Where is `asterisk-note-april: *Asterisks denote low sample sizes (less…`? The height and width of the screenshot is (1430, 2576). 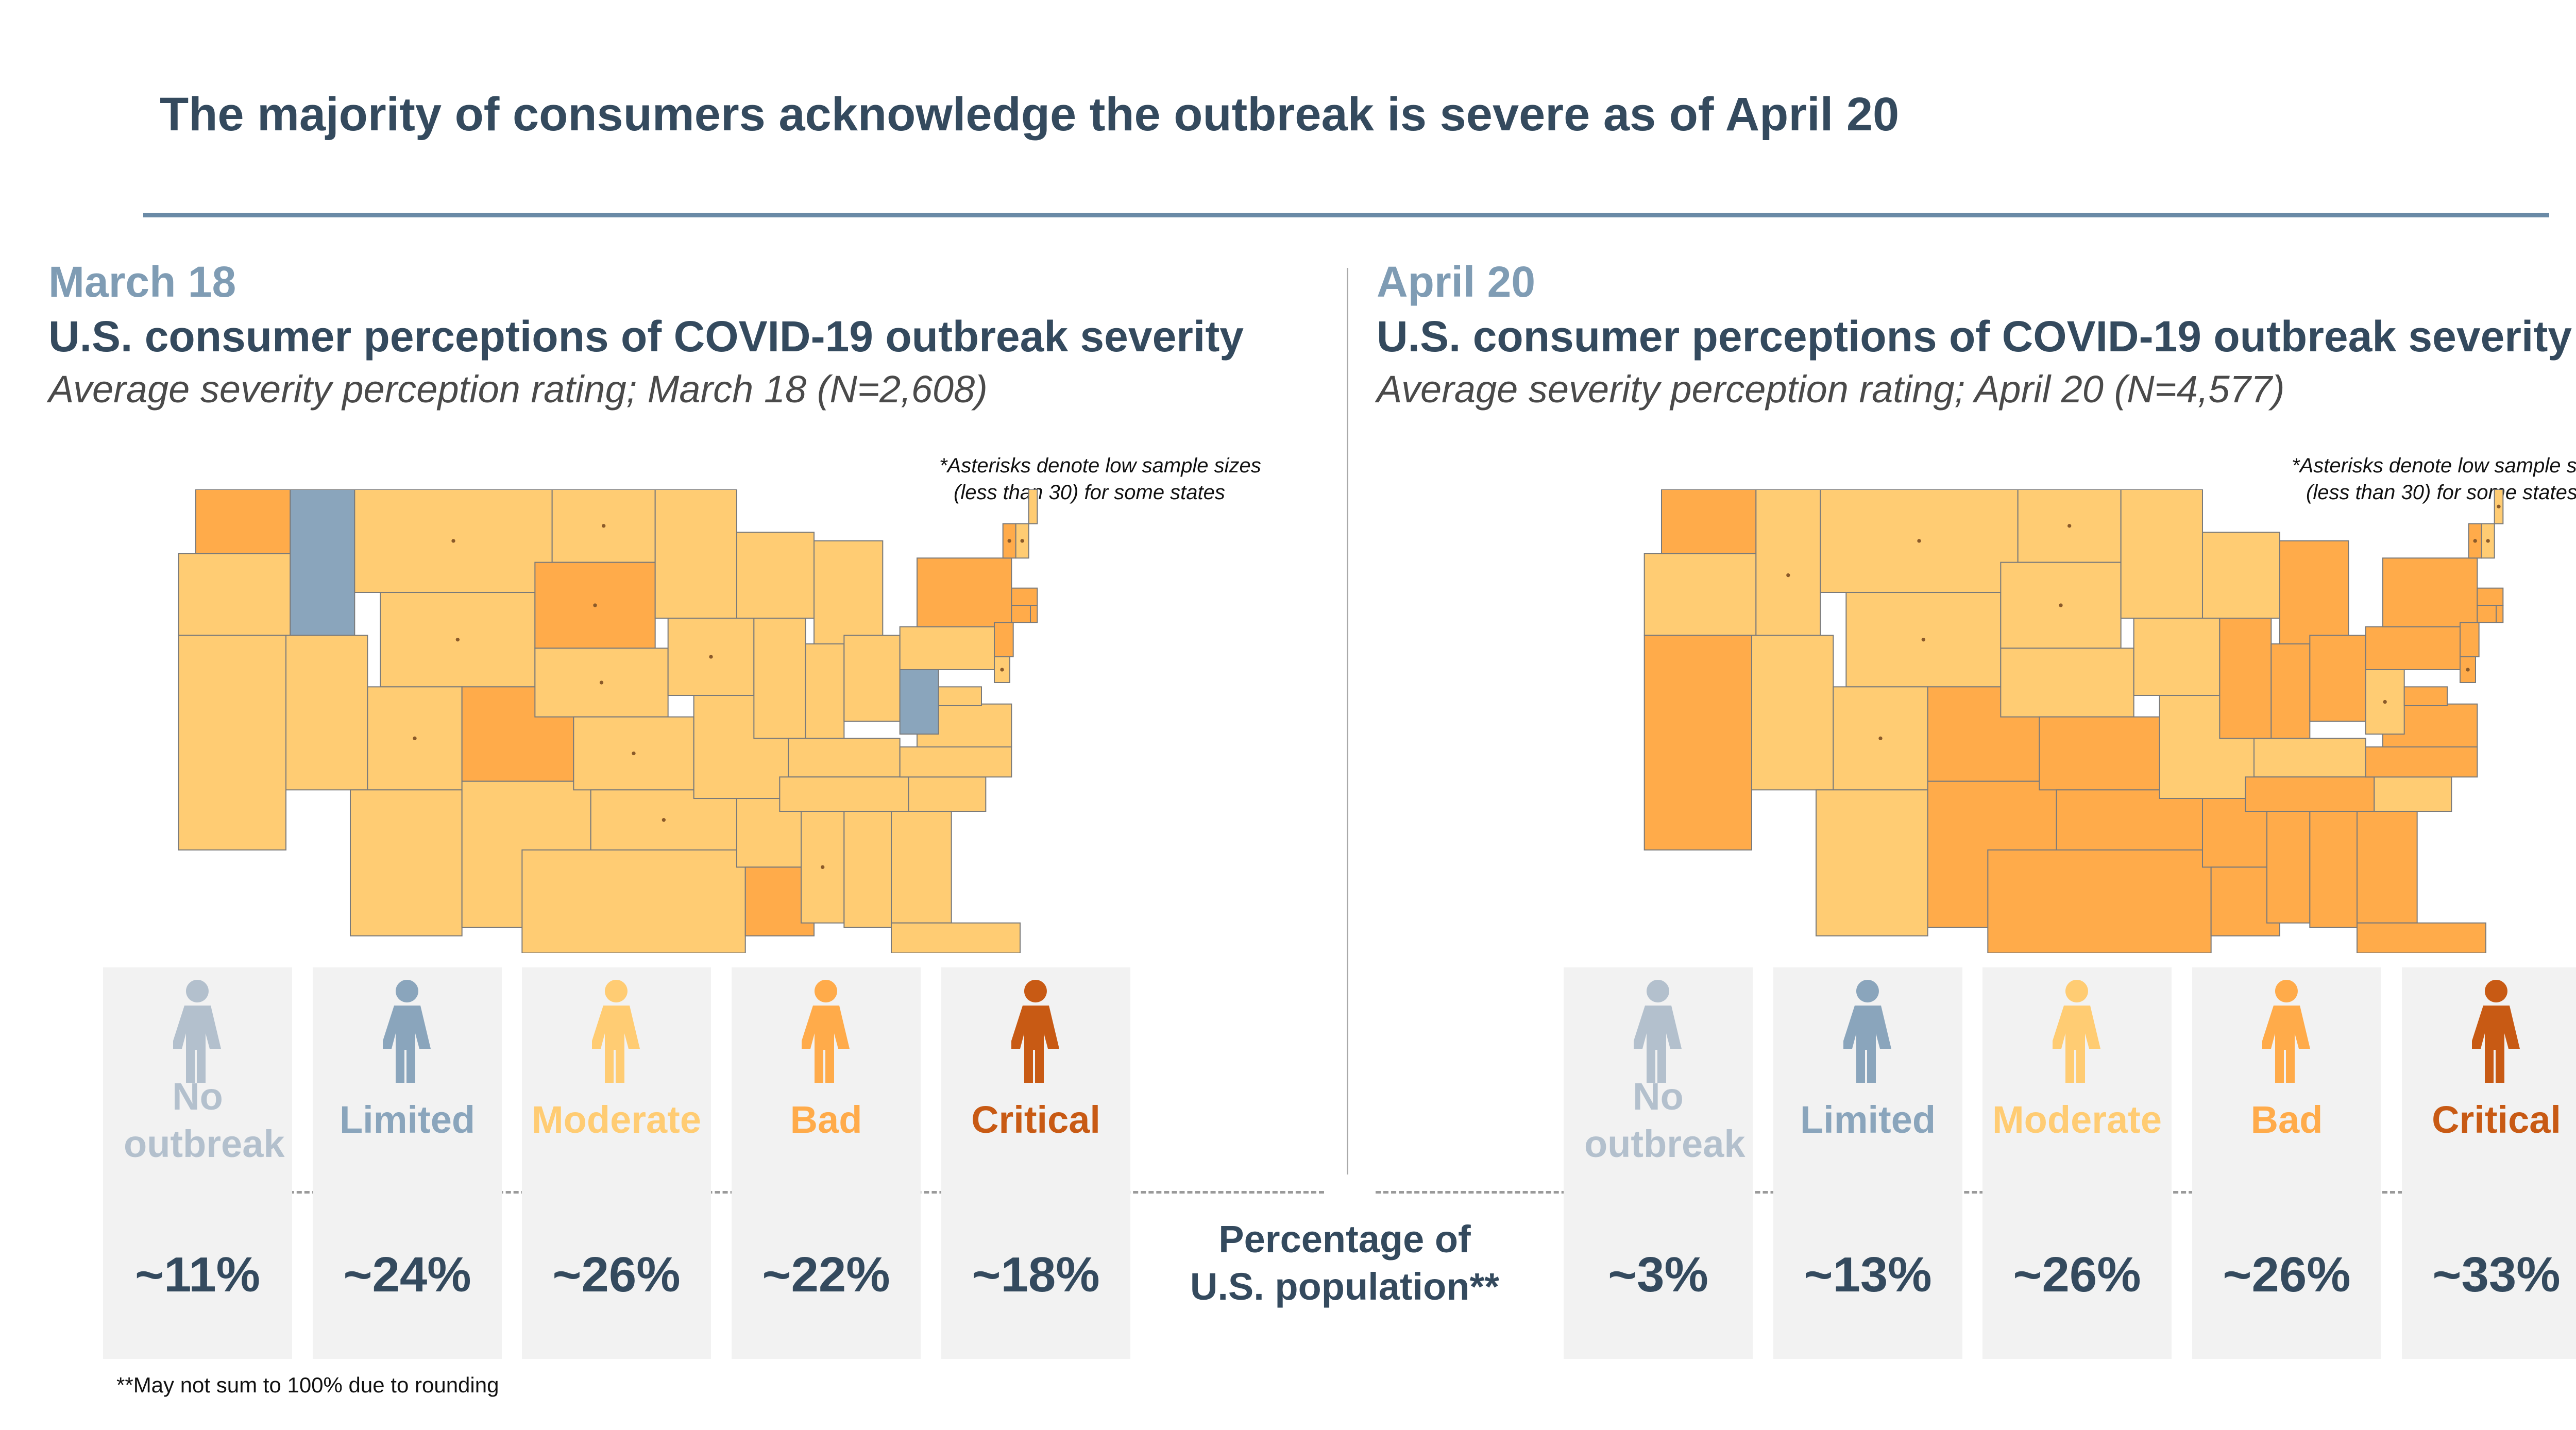 asterisk-note-april: *Asterisks denote low sample sizes (less… is located at coordinates (2434, 479).